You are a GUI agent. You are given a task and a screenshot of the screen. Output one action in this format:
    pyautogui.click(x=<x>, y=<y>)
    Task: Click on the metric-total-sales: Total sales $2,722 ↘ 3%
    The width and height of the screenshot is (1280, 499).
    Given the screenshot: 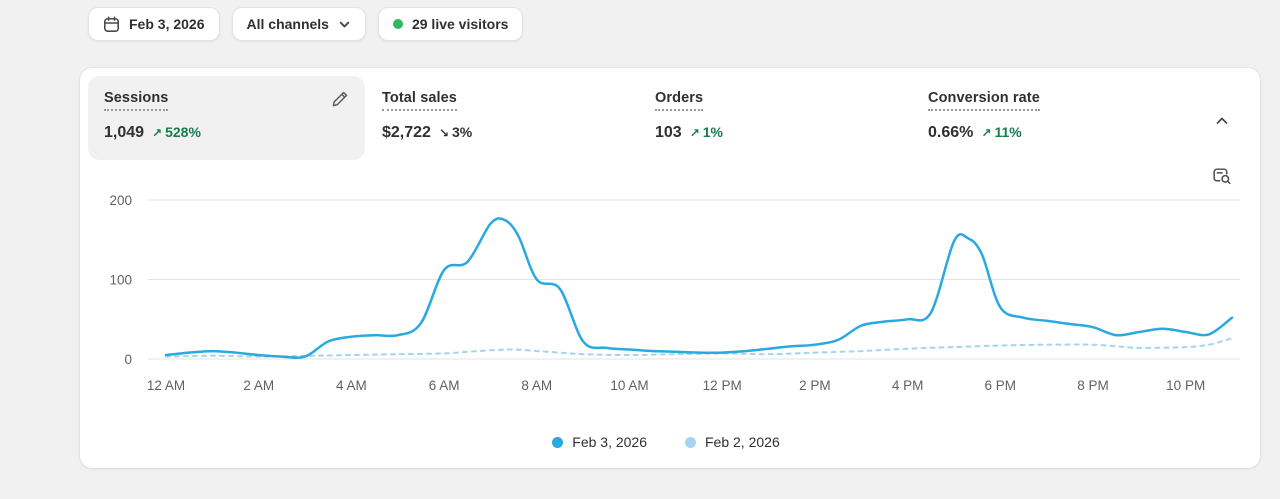 What is the action you would take?
    pyautogui.click(x=518, y=109)
    